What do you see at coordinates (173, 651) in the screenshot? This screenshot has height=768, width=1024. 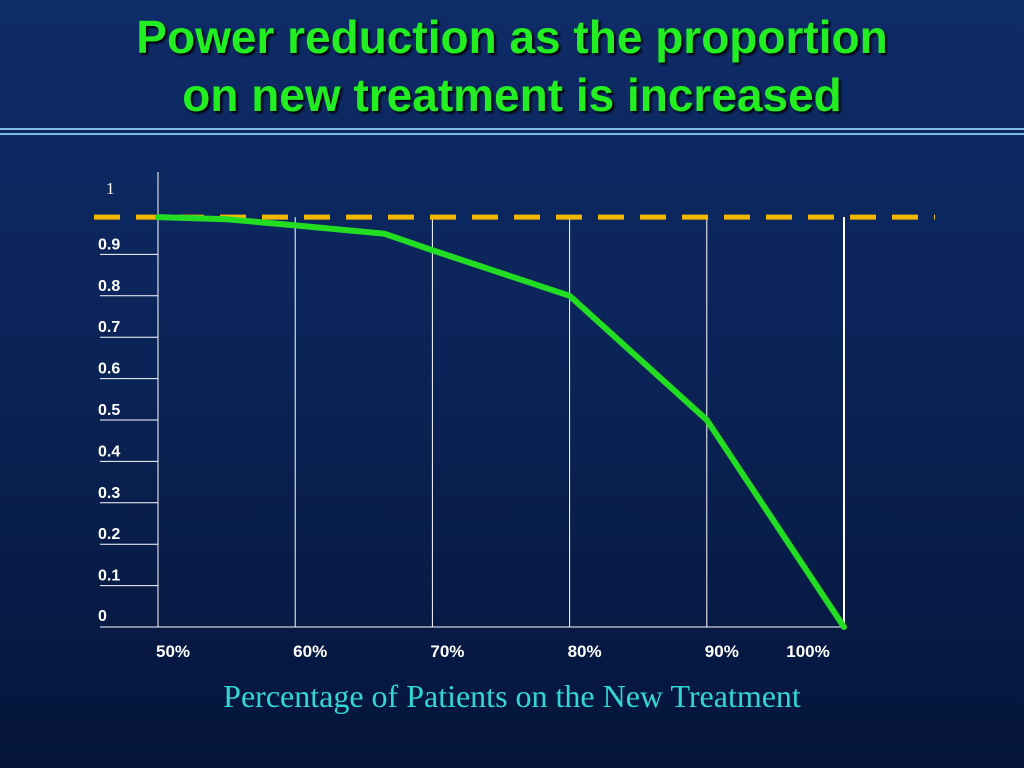 I see `x-tick-label: 50%` at bounding box center [173, 651].